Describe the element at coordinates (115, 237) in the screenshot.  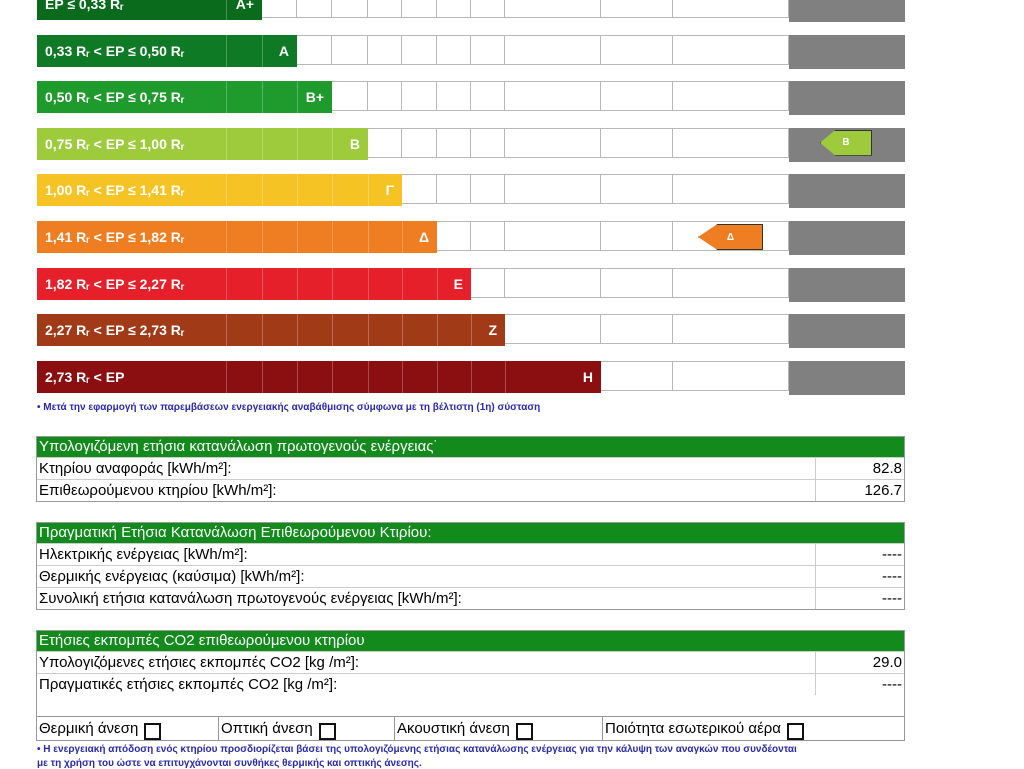
I see `class-range: 1,41 Rᵣ < EP ≤ 1,82 Rᵣ` at that location.